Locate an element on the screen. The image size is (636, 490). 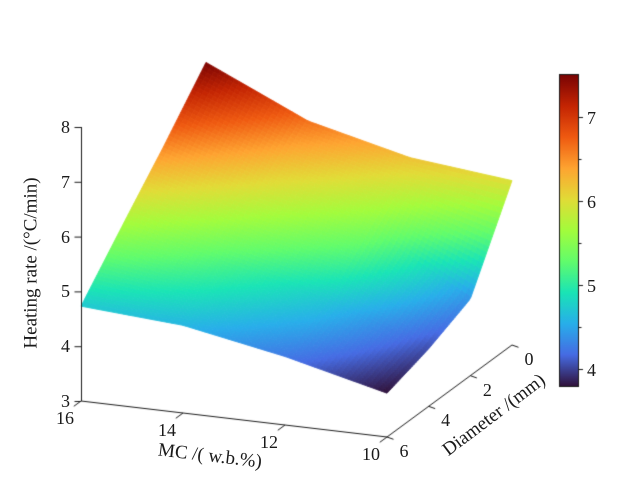
z-axis-title: Heating rate /(°C/min) is located at coordinates (31, 263).